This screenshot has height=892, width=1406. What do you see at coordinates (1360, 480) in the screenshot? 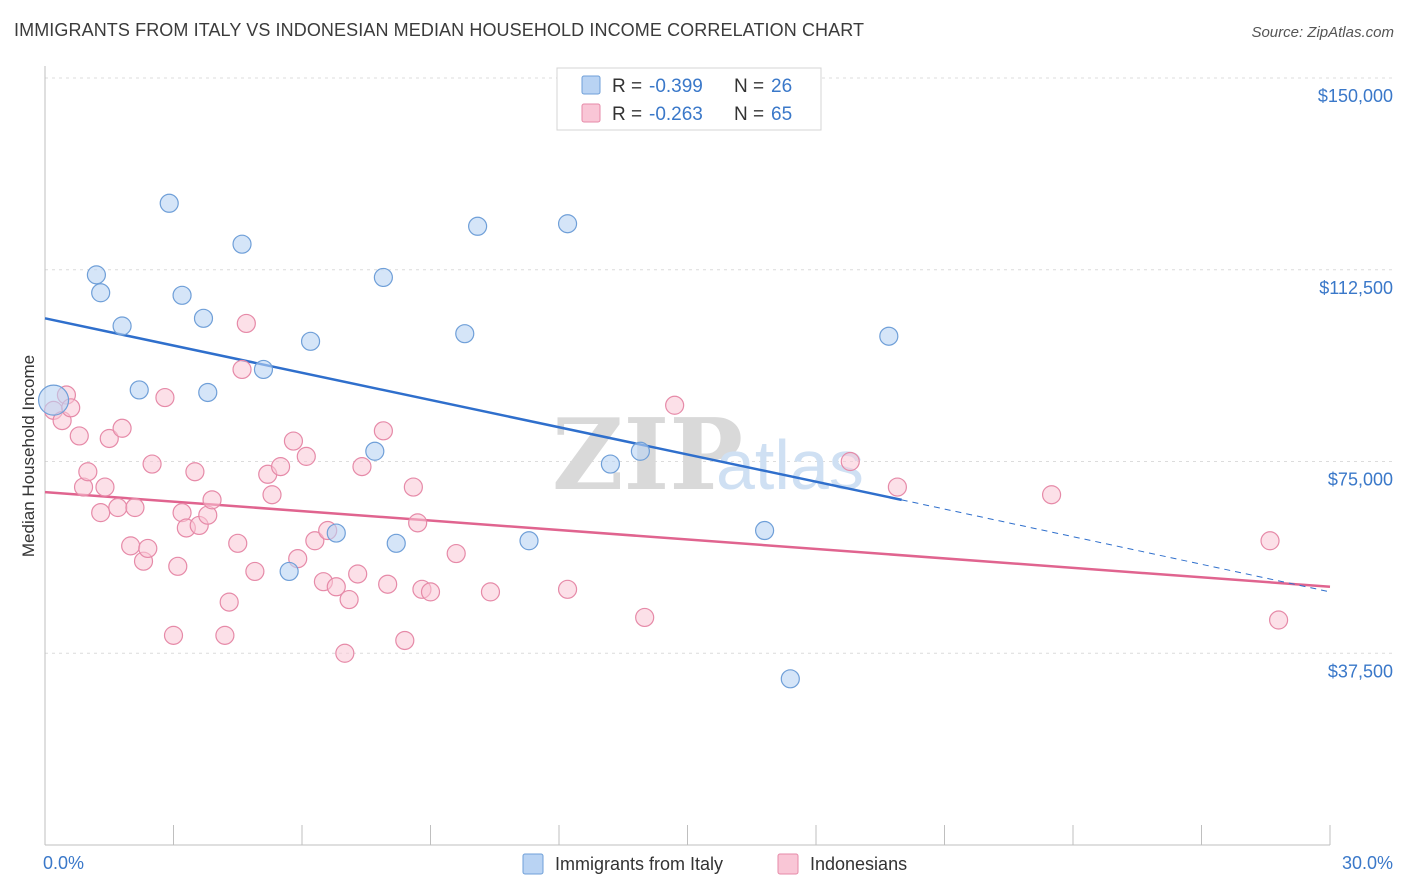
I see `y-tick-label-1: $75,000` at bounding box center [1360, 480].